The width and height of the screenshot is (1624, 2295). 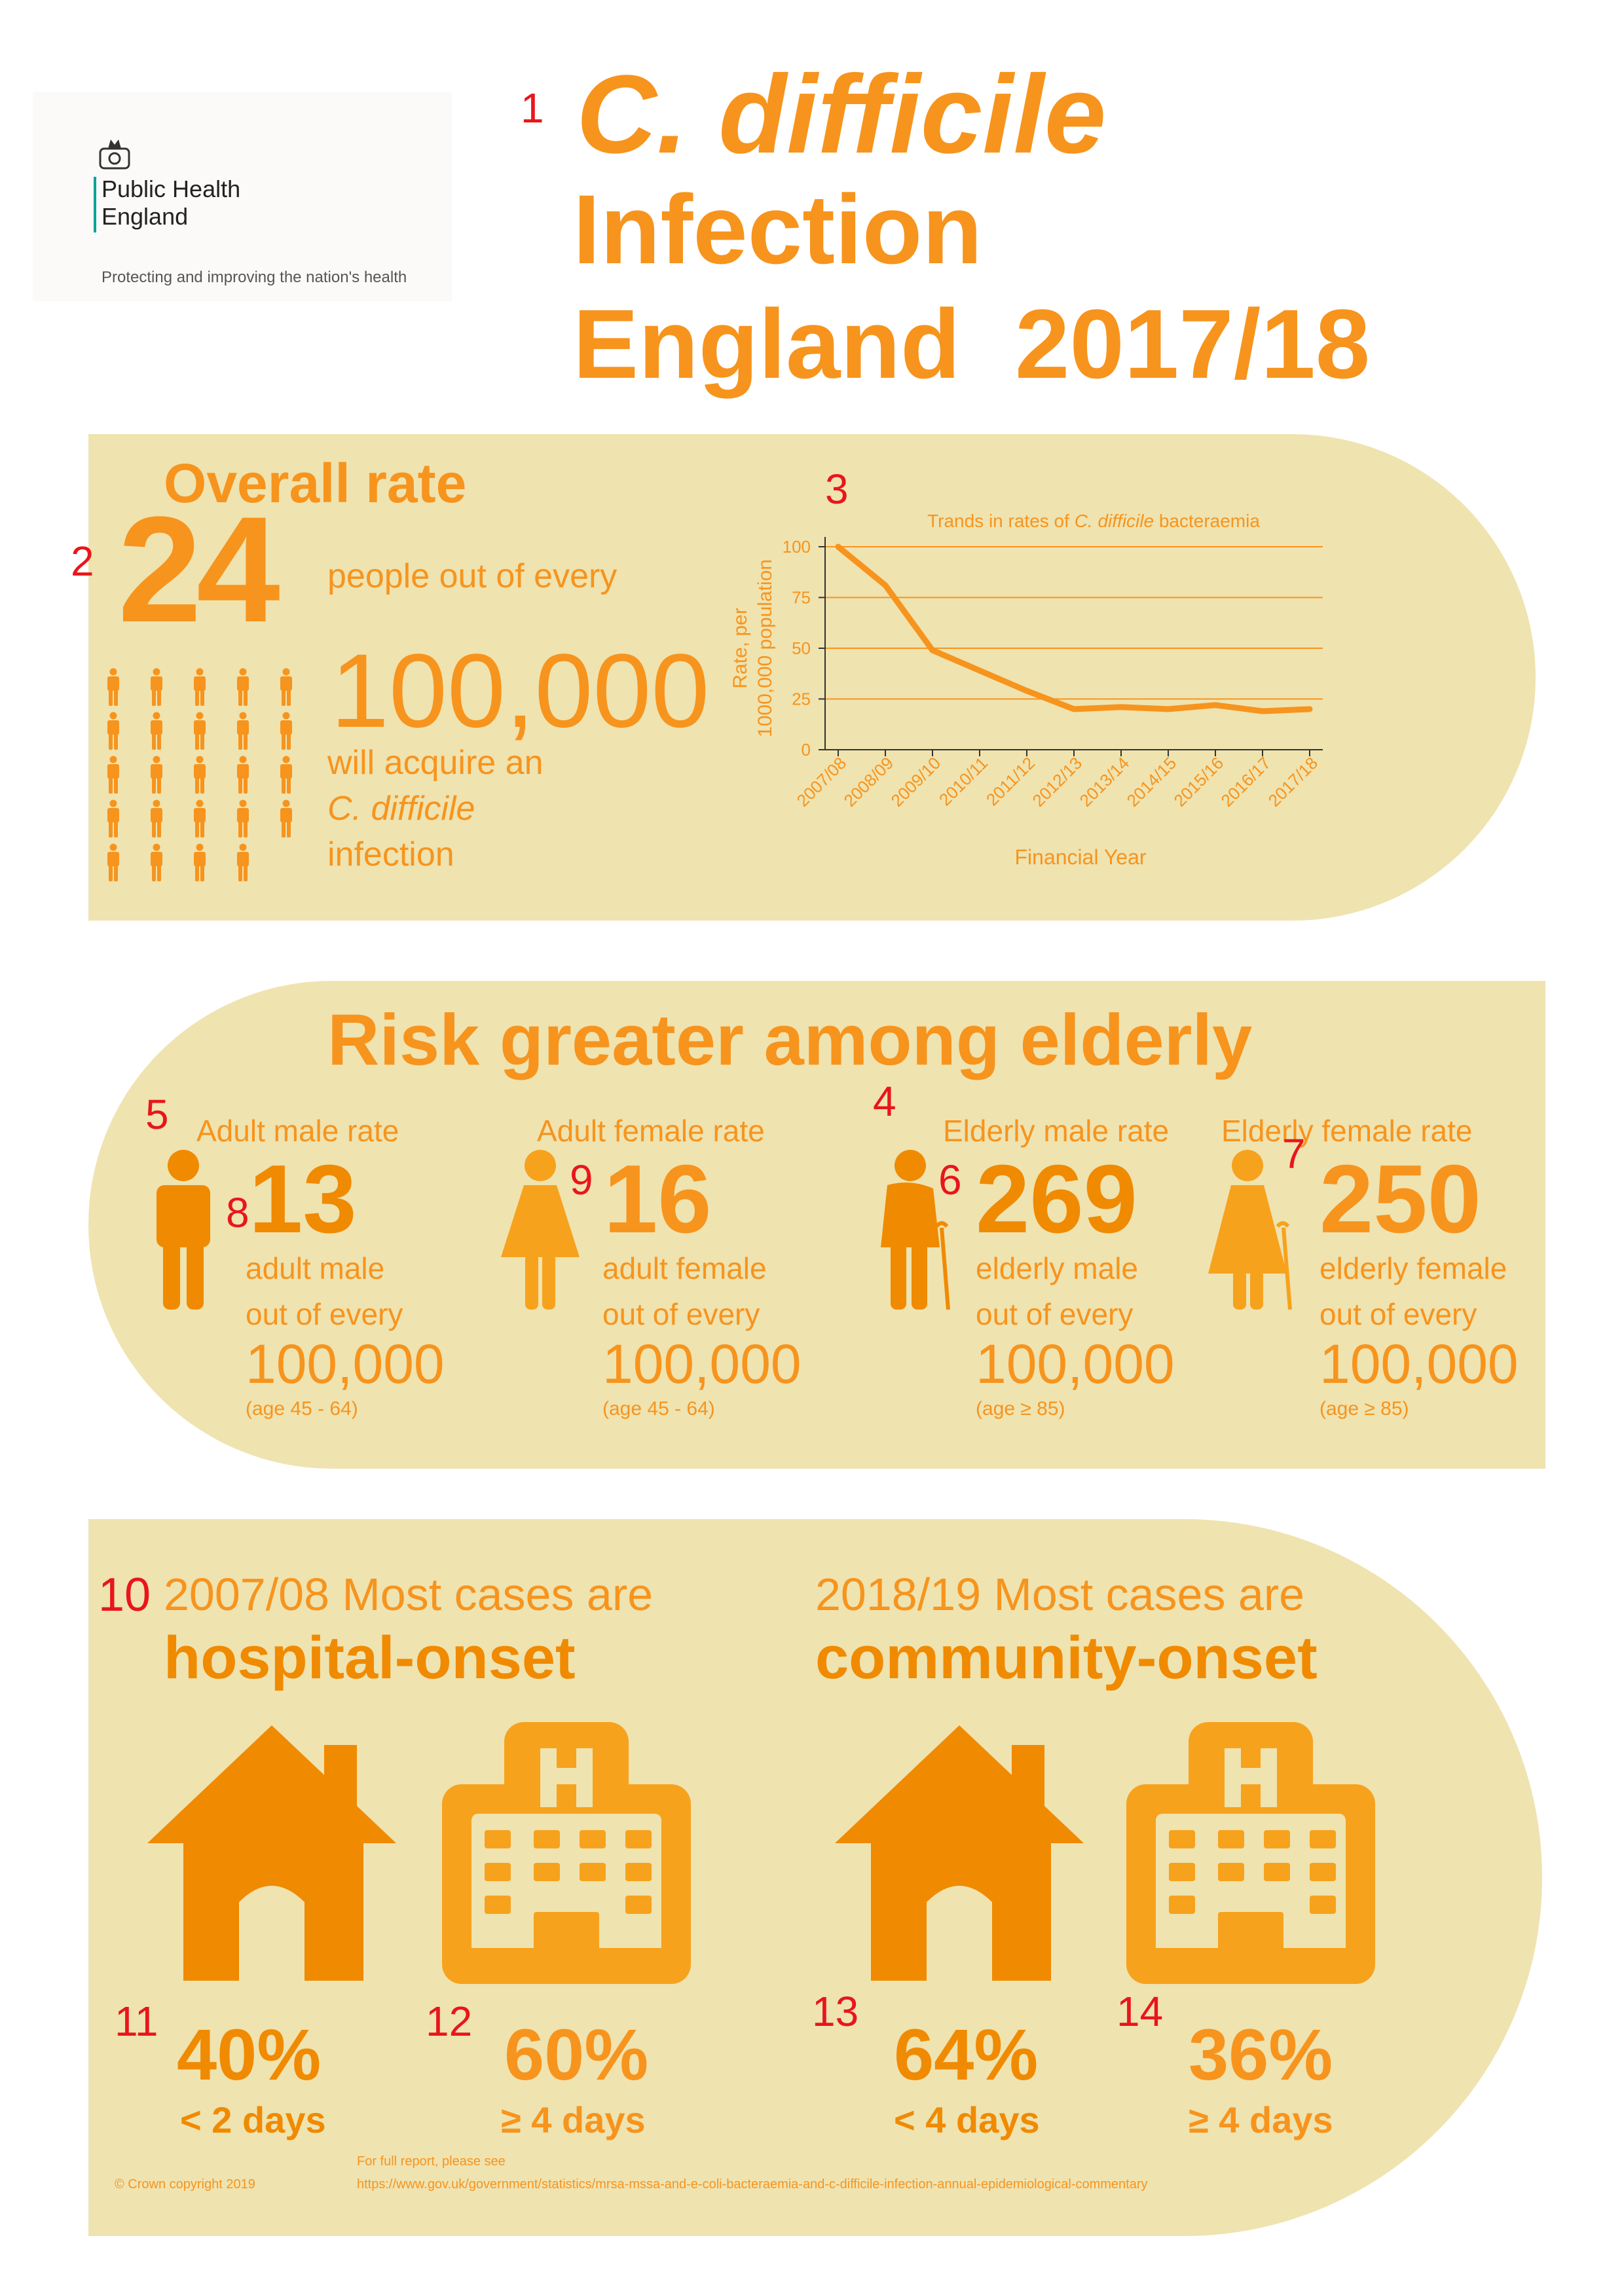 I want to click on elderly-male-age: (age ≥ 85), so click(x=1020, y=1409).